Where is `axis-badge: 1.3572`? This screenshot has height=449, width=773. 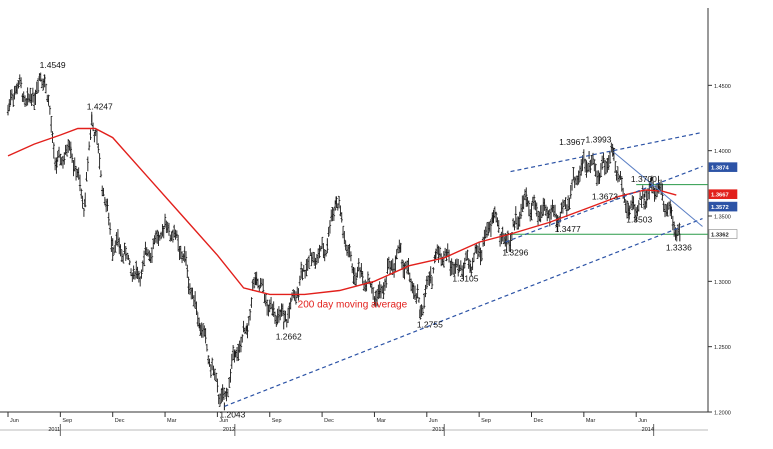
axis-badge: 1.3572 is located at coordinates (723, 206).